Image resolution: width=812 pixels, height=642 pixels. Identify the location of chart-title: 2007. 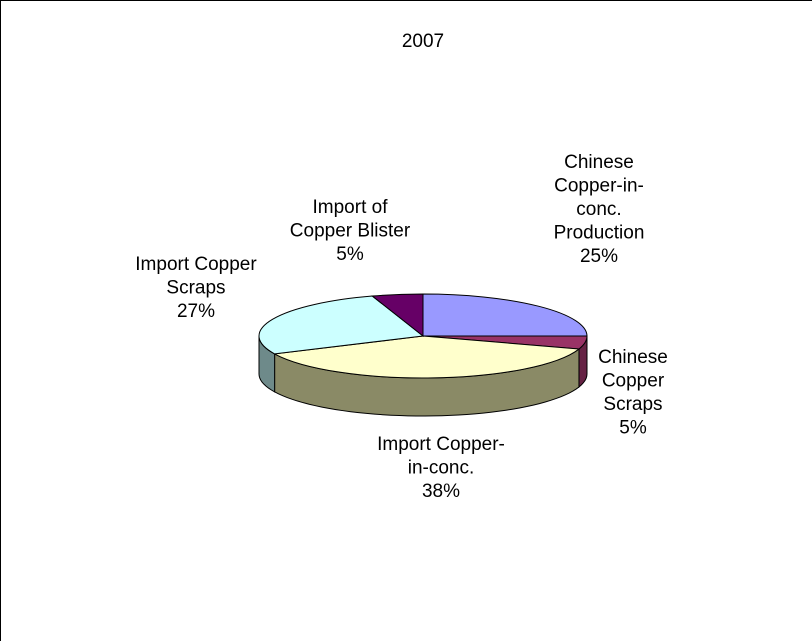
(423, 41).